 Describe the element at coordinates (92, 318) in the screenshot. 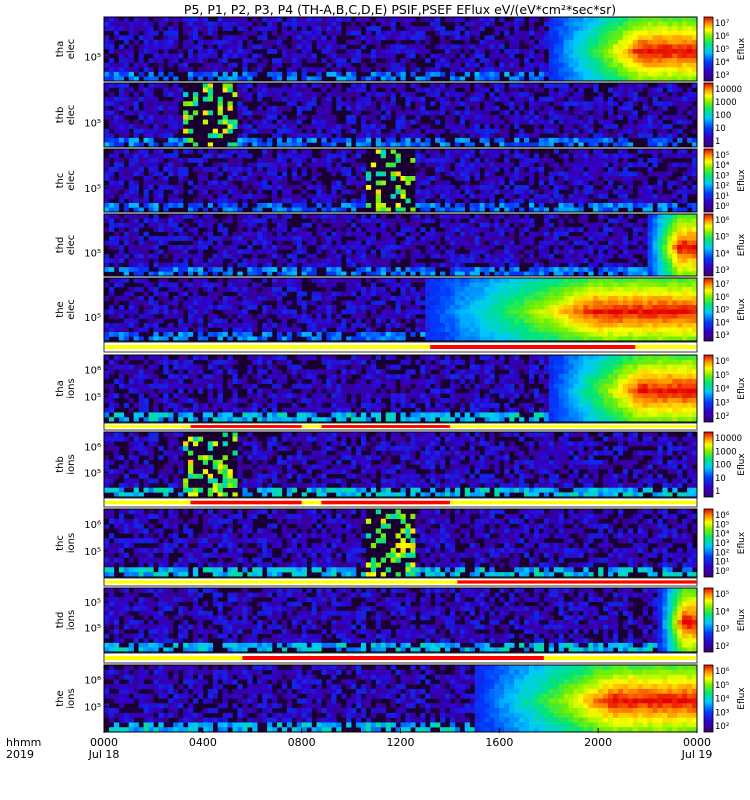

I see `ytick-the_elec: 10⁵` at that location.